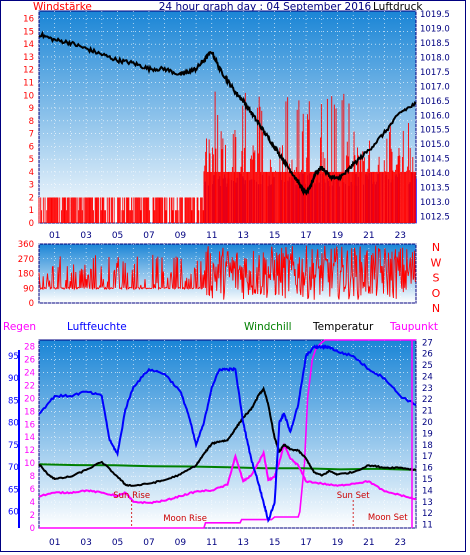 The image size is (470, 555). What do you see at coordinates (29, 412) in the screenshot?
I see `rain-axis-tick: 18` at bounding box center [29, 412].